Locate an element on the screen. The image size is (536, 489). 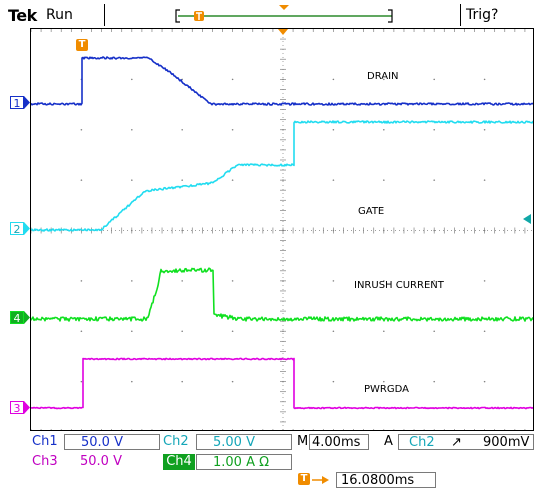
ch1-pointer-icon is located at coordinates (27, 102).